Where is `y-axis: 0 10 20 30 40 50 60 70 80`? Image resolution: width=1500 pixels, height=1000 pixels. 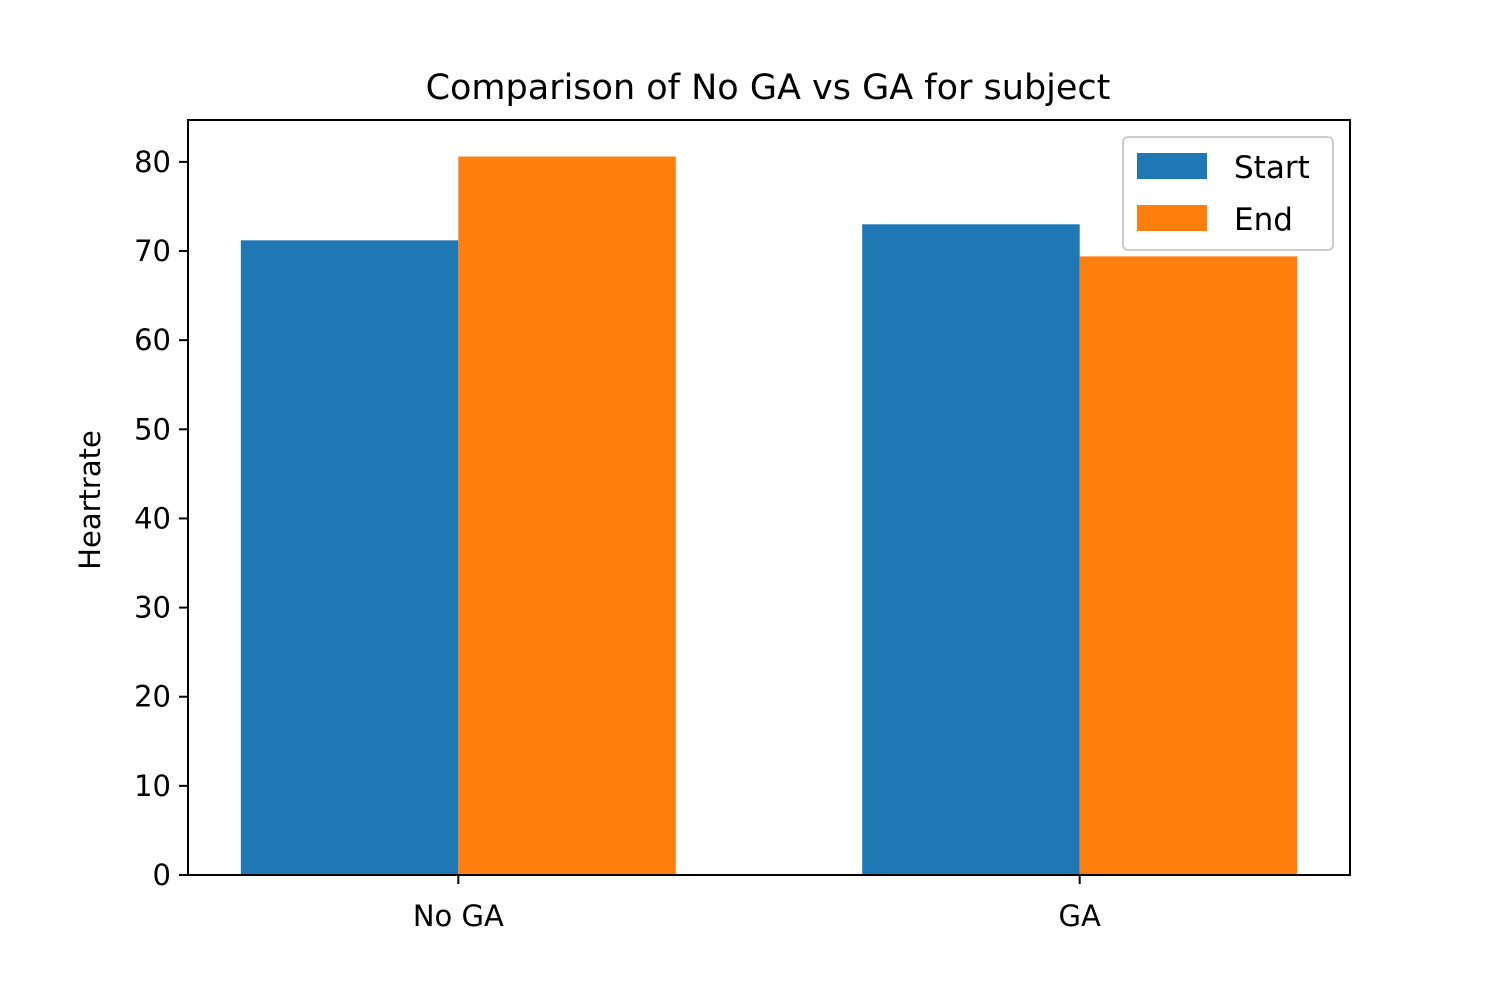
y-axis: 0 10 20 30 40 50 60 70 80 is located at coordinates (161, 518).